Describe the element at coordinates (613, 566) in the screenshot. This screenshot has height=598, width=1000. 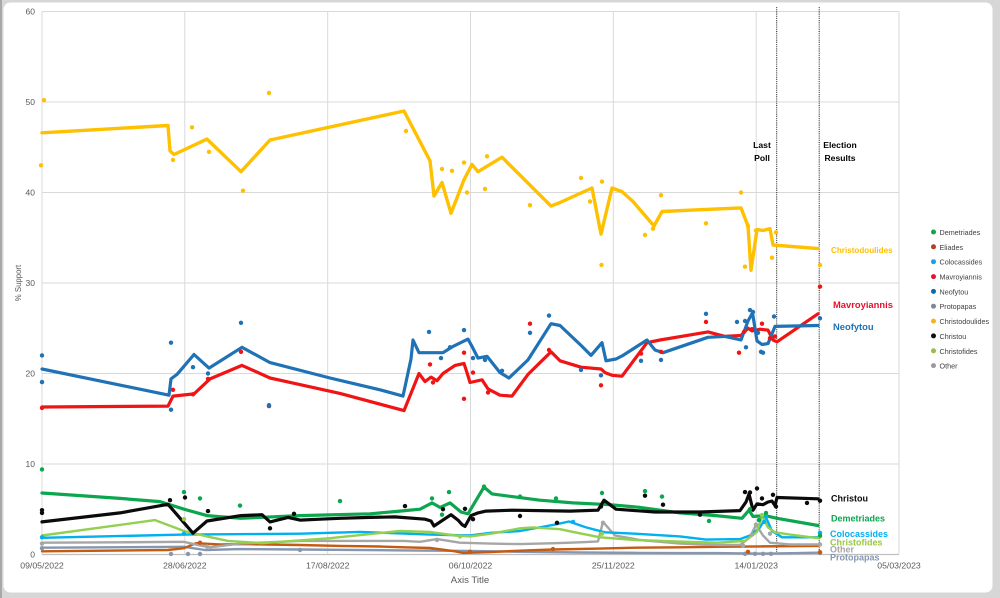
I see `svg-text: 25/11/2022` at that location.